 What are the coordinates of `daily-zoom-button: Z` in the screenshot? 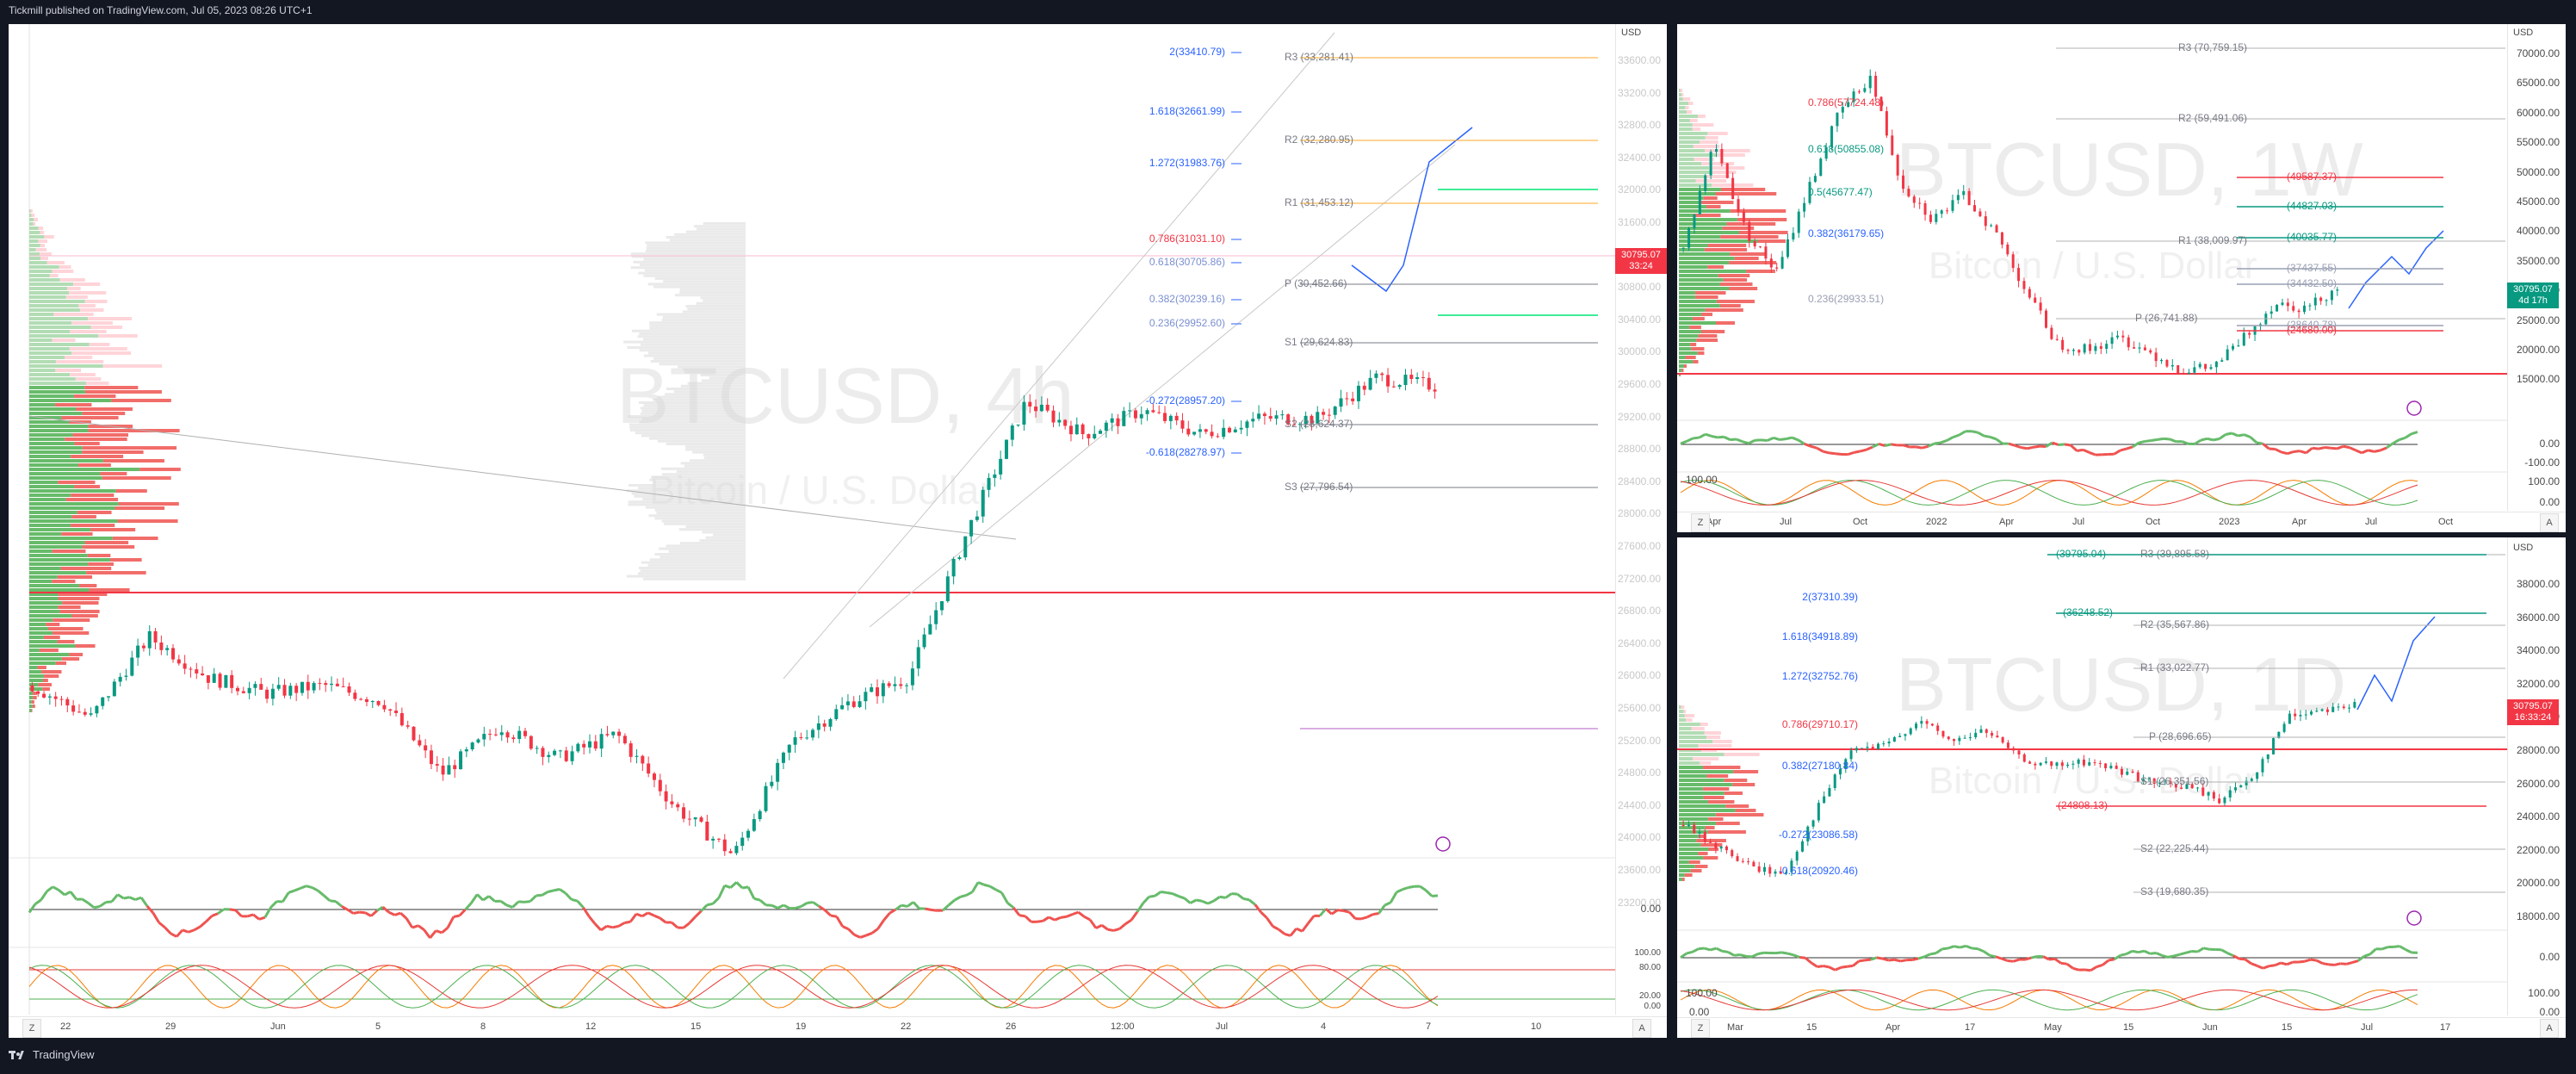 It's located at (1700, 1028).